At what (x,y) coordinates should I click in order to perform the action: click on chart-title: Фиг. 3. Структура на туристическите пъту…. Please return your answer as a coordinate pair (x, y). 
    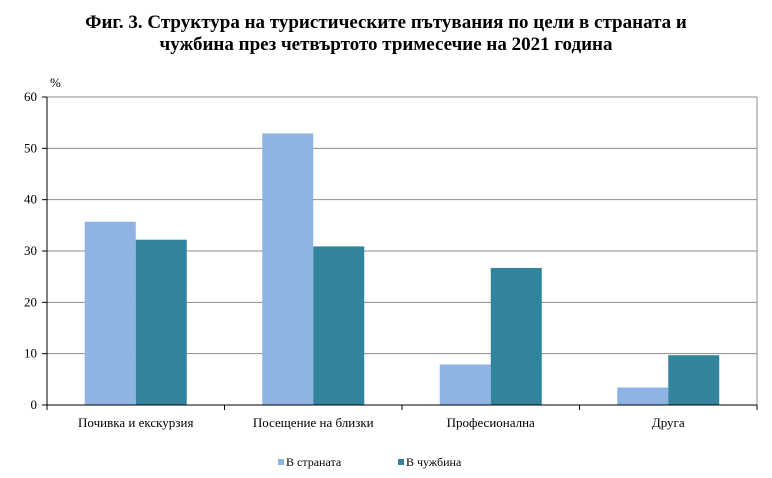
    Looking at the image, I should click on (386, 34).